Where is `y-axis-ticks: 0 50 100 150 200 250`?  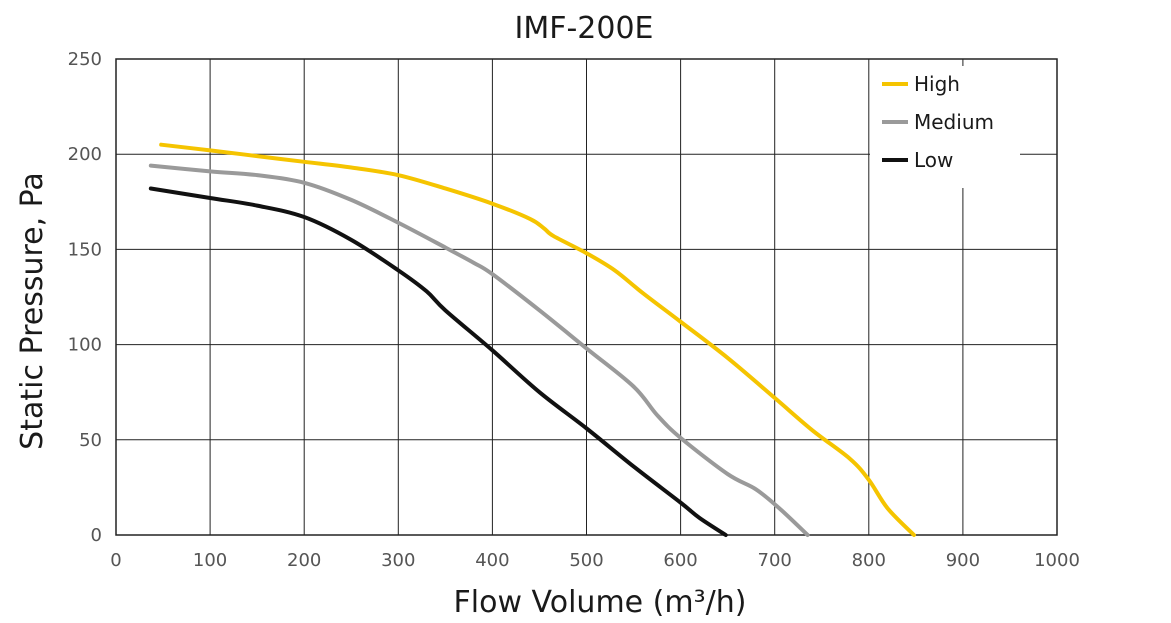 y-axis-ticks: 0 50 100 150 200 250 is located at coordinates (85, 297).